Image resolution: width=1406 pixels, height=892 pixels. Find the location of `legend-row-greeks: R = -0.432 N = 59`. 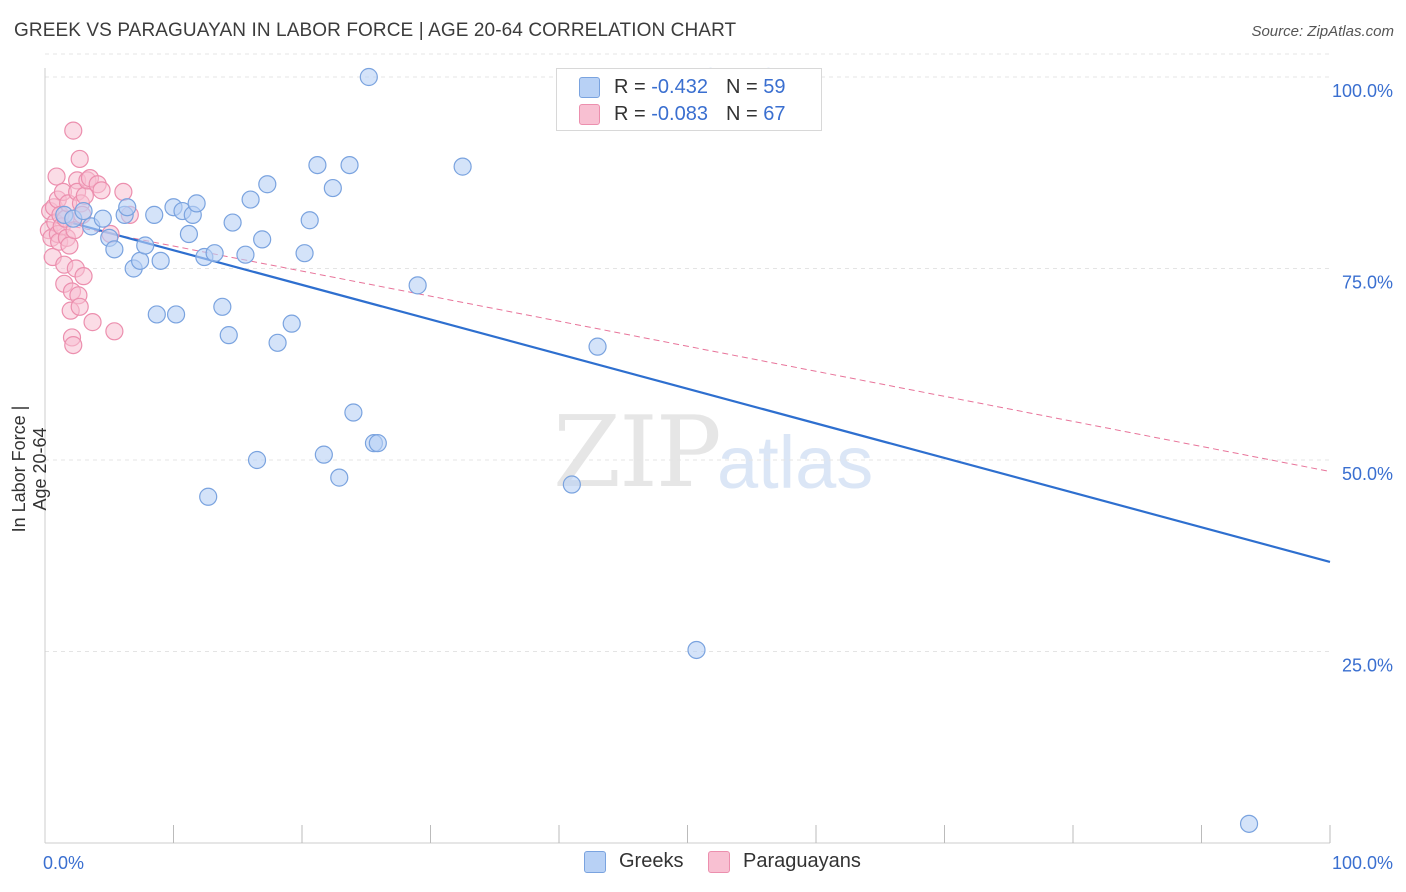

legend-row-greeks: R = -0.432 N = 59 is located at coordinates (682, 87).